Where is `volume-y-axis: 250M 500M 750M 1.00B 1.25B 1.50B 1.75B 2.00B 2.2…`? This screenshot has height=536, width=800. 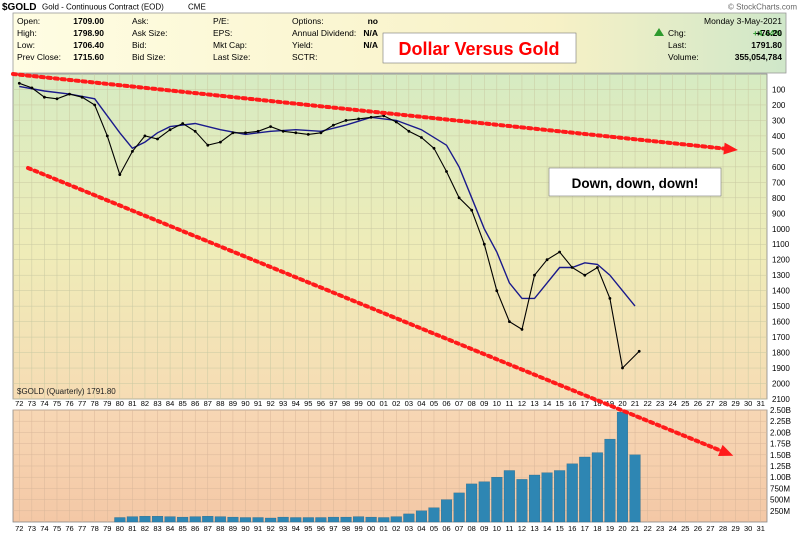 volume-y-axis: 250M 500M 750M 1.00B 1.25B 1.50B 1.75B 2.00B 2.2… is located at coordinates (780, 461).